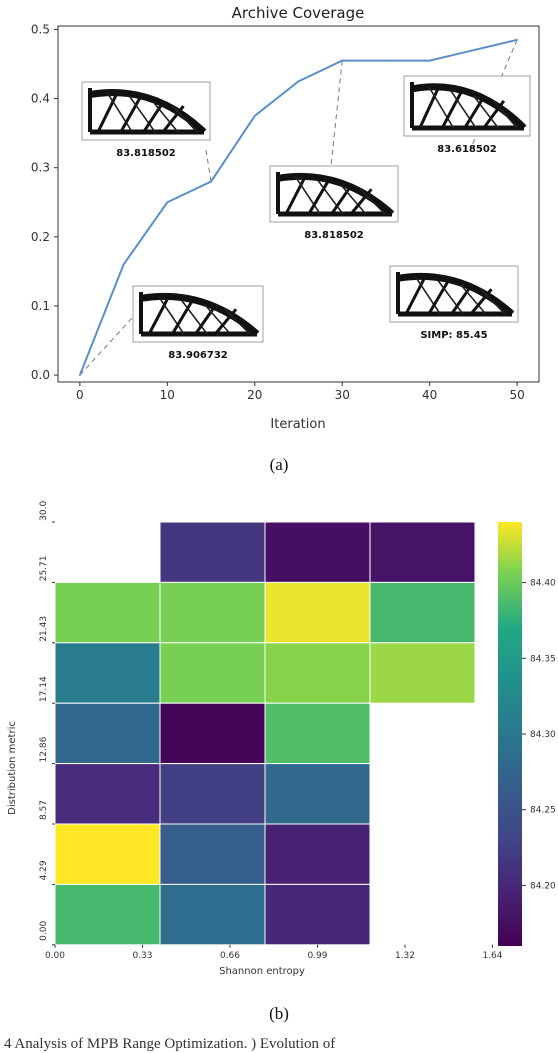 The height and width of the screenshot is (1053, 558). Describe the element at coordinates (230, 956) in the screenshot. I see `x-tick-label: 0.66` at that location.